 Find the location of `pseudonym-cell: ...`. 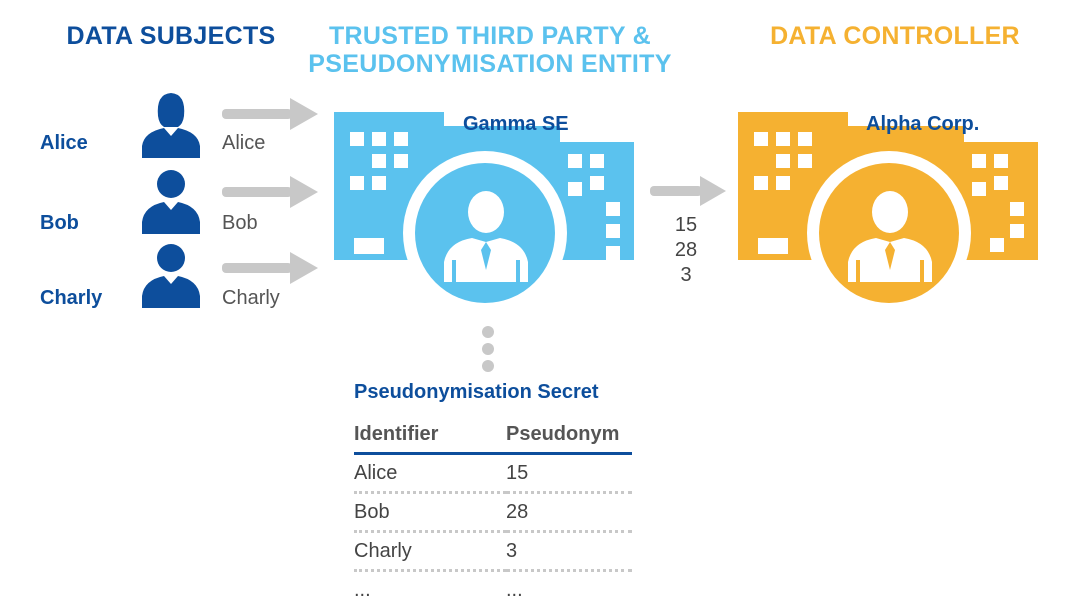

pseudonym-cell: ... is located at coordinates (514, 589).